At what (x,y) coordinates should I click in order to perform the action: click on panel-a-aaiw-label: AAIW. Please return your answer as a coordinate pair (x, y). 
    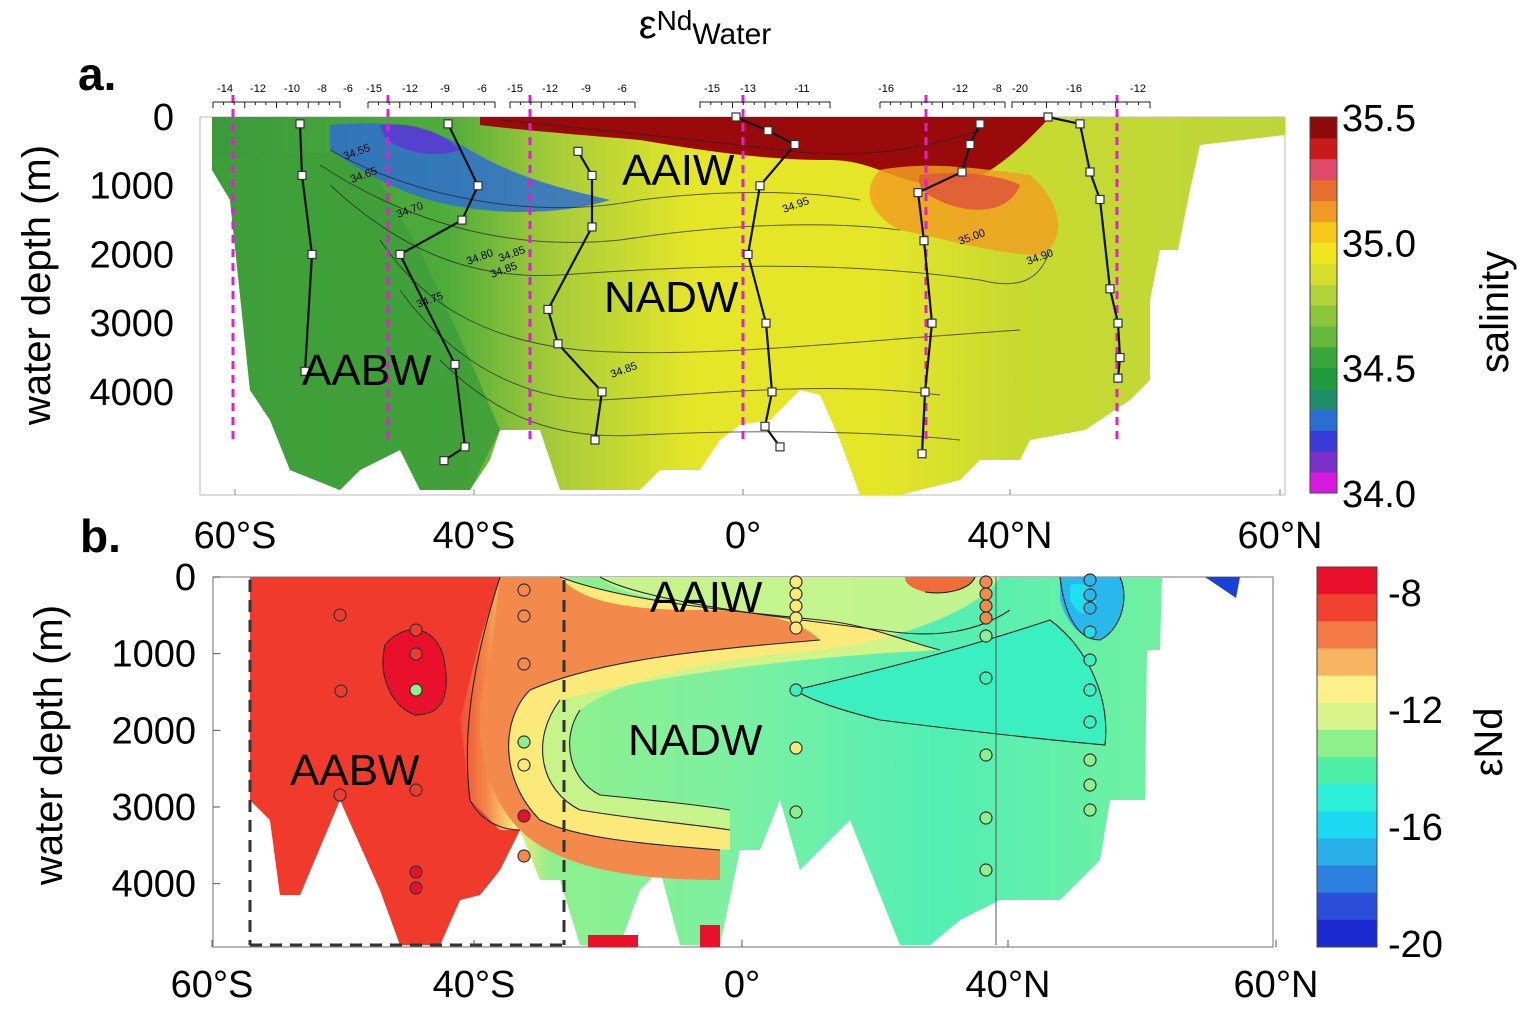
    Looking at the image, I should click on (678, 170).